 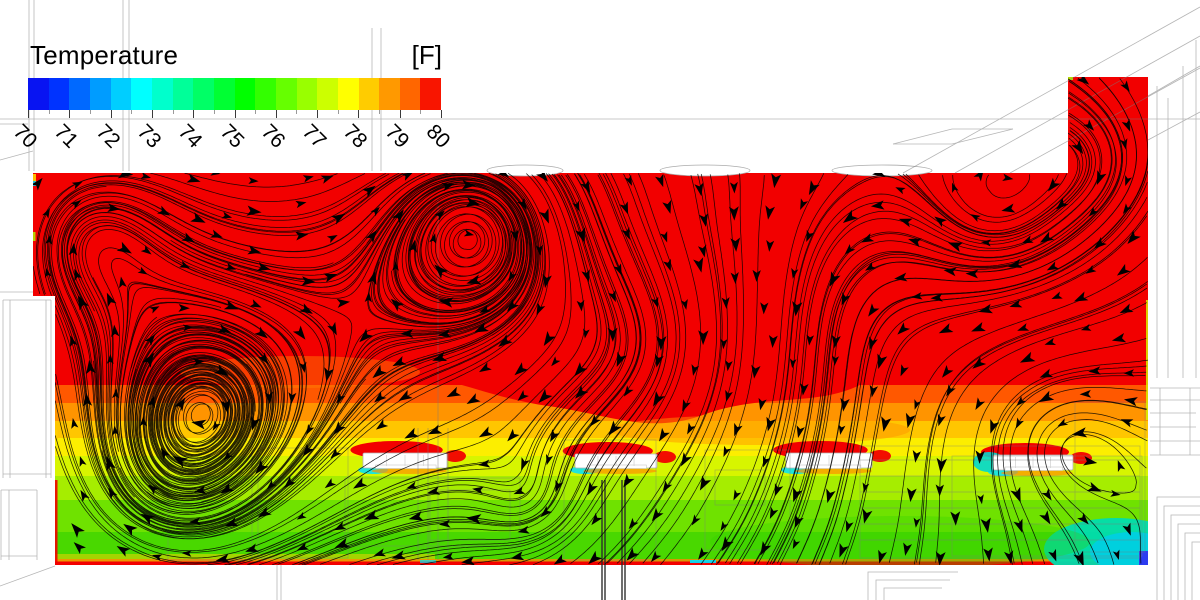 I want to click on colorbar-tick-label: 74, so click(x=190, y=136).